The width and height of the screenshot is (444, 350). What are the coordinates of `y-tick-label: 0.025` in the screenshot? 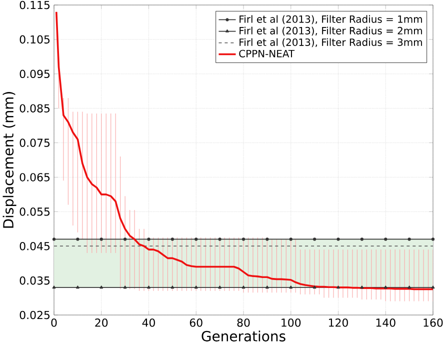 It's located at (35, 315).